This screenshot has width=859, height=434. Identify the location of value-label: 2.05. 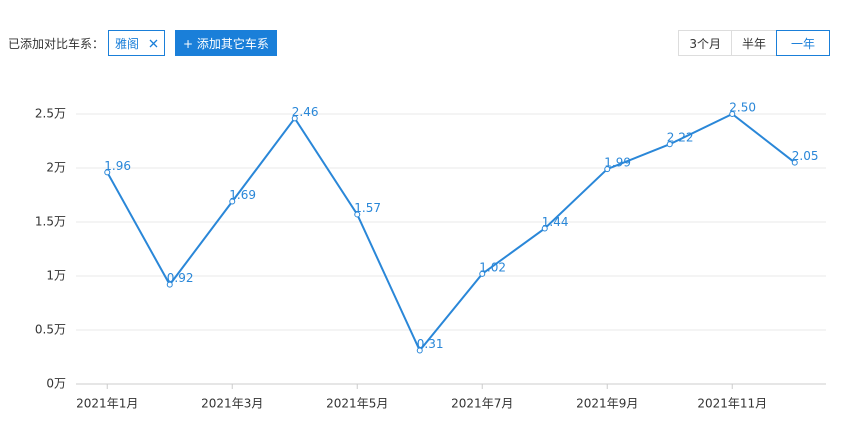
(805, 156).